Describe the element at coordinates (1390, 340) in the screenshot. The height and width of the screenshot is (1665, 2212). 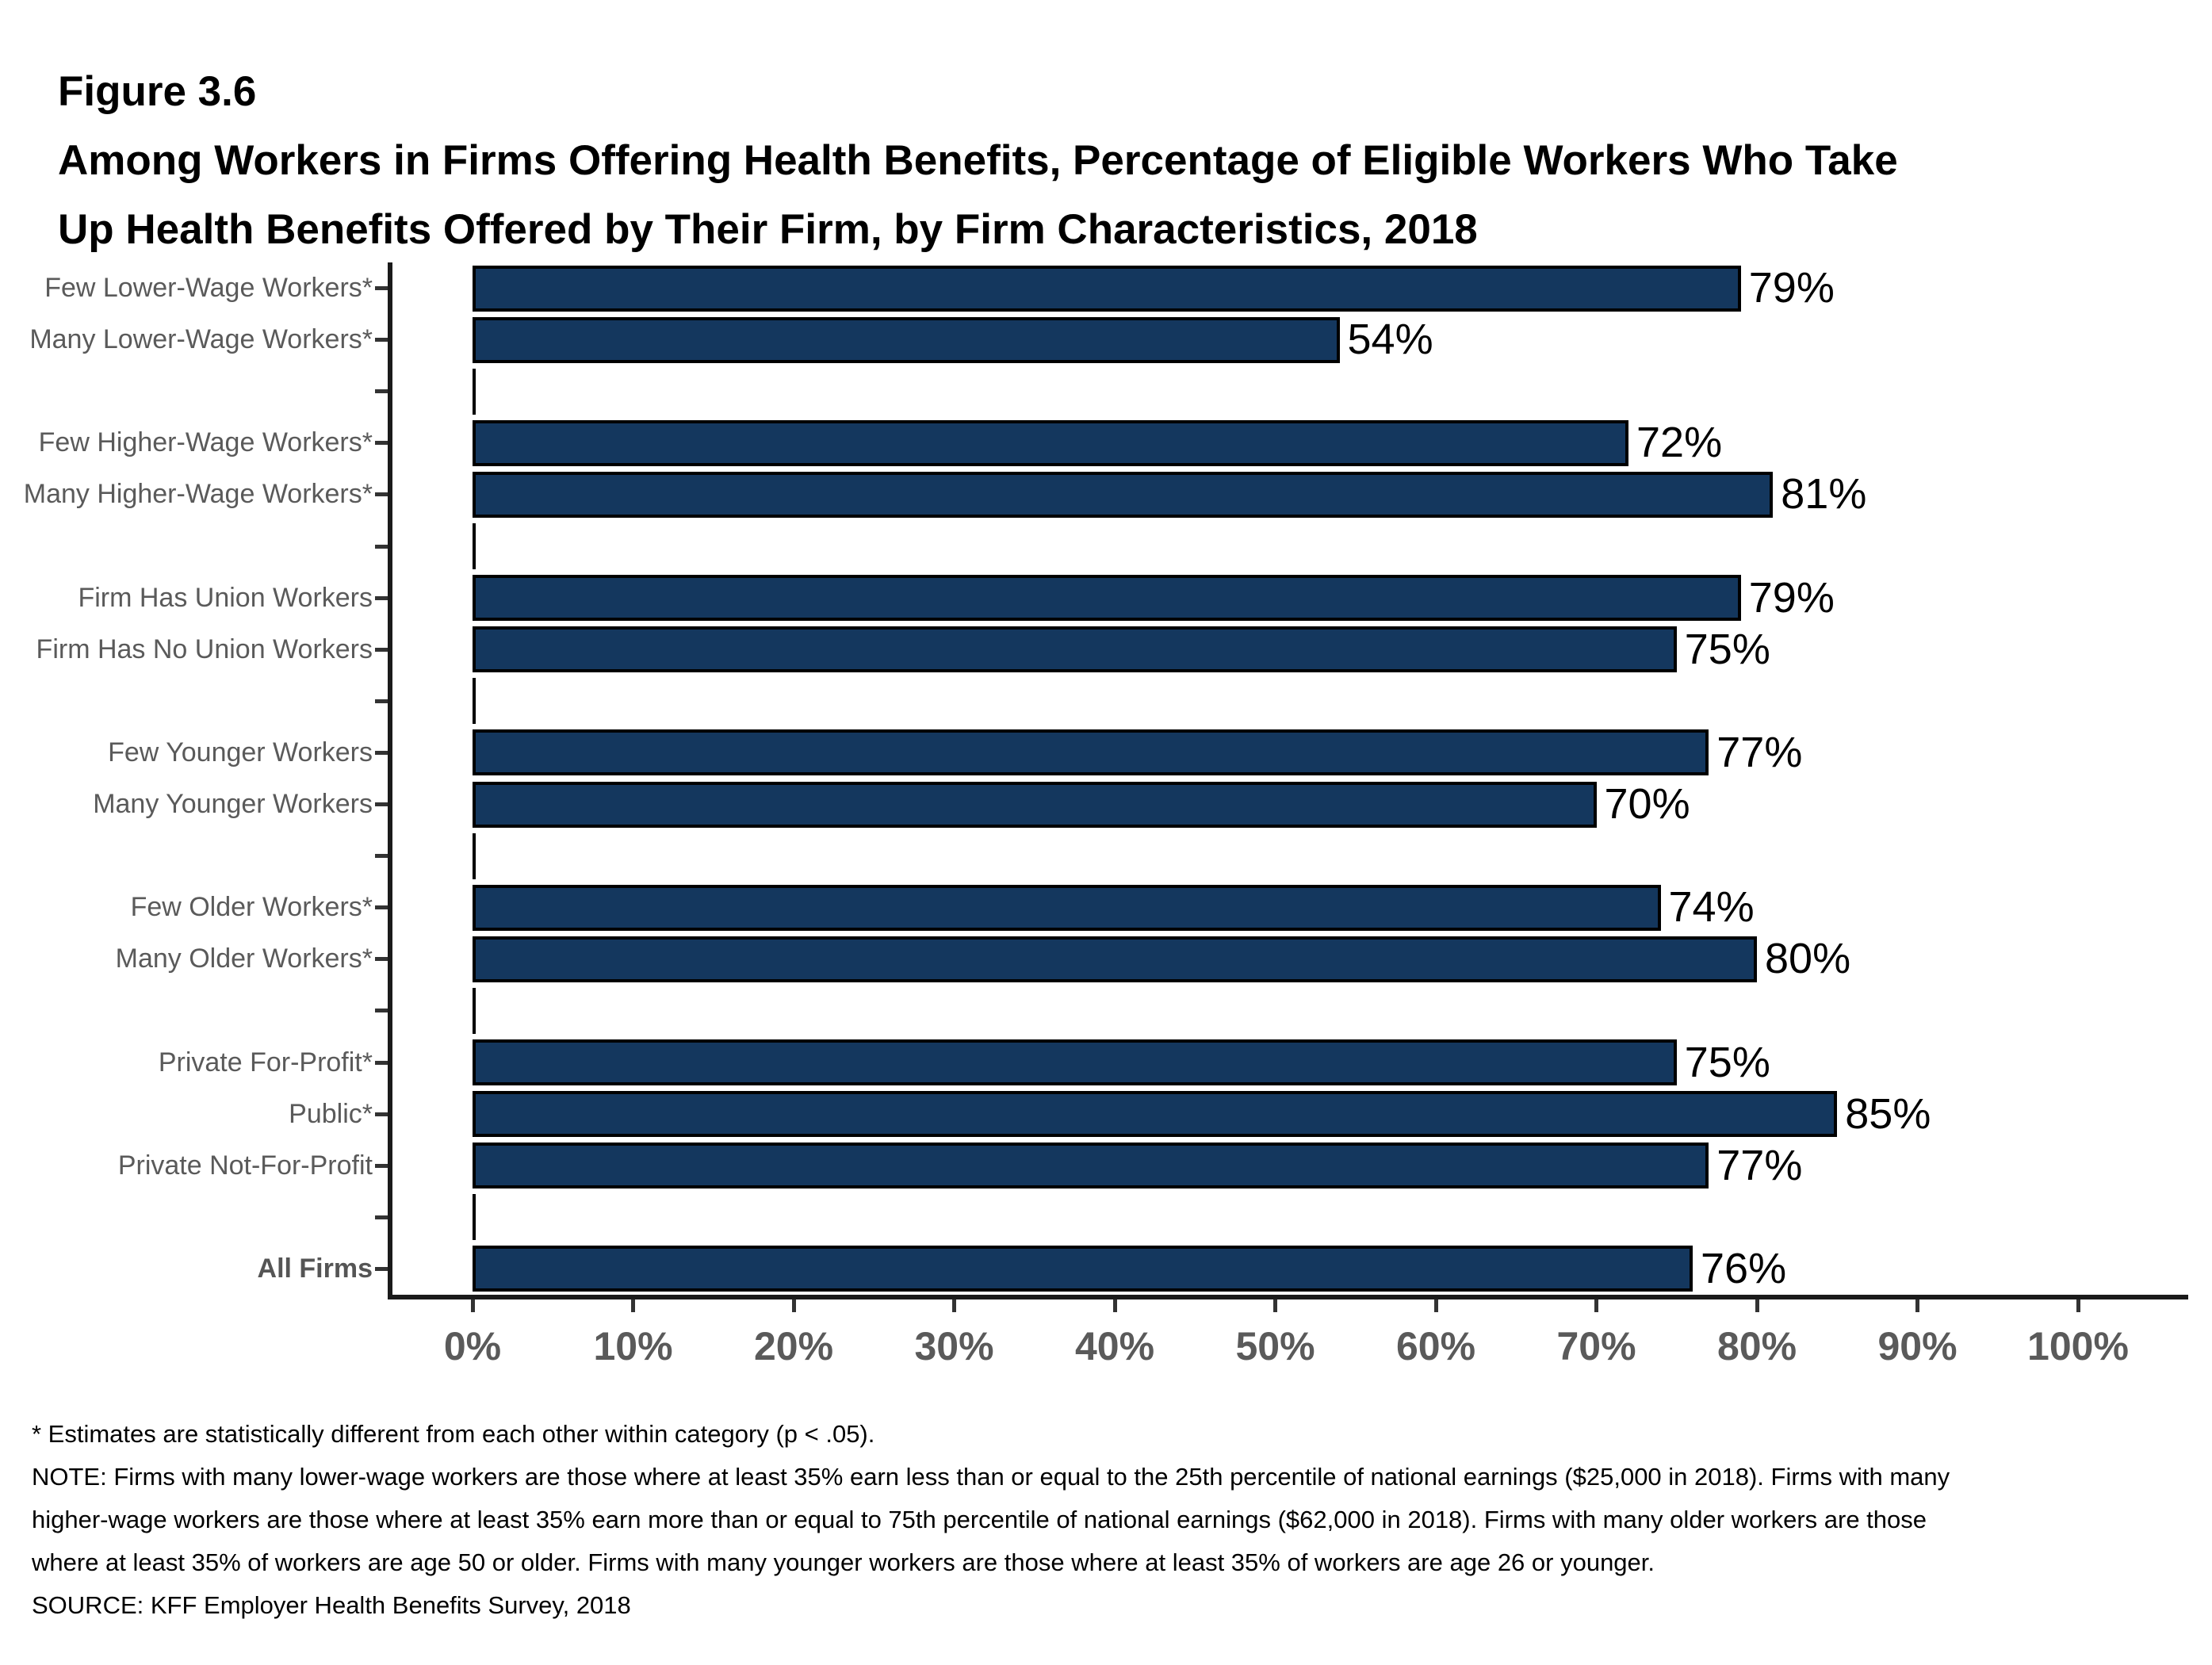
I see `bar-value-label: 54%` at that location.